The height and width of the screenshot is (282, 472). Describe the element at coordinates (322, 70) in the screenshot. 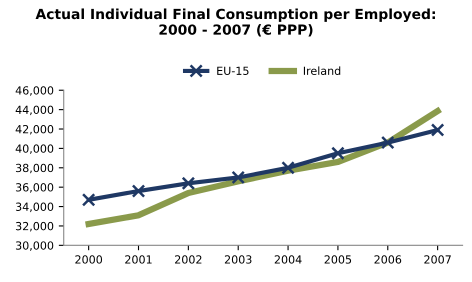

I see `legend-label: Ireland` at that location.